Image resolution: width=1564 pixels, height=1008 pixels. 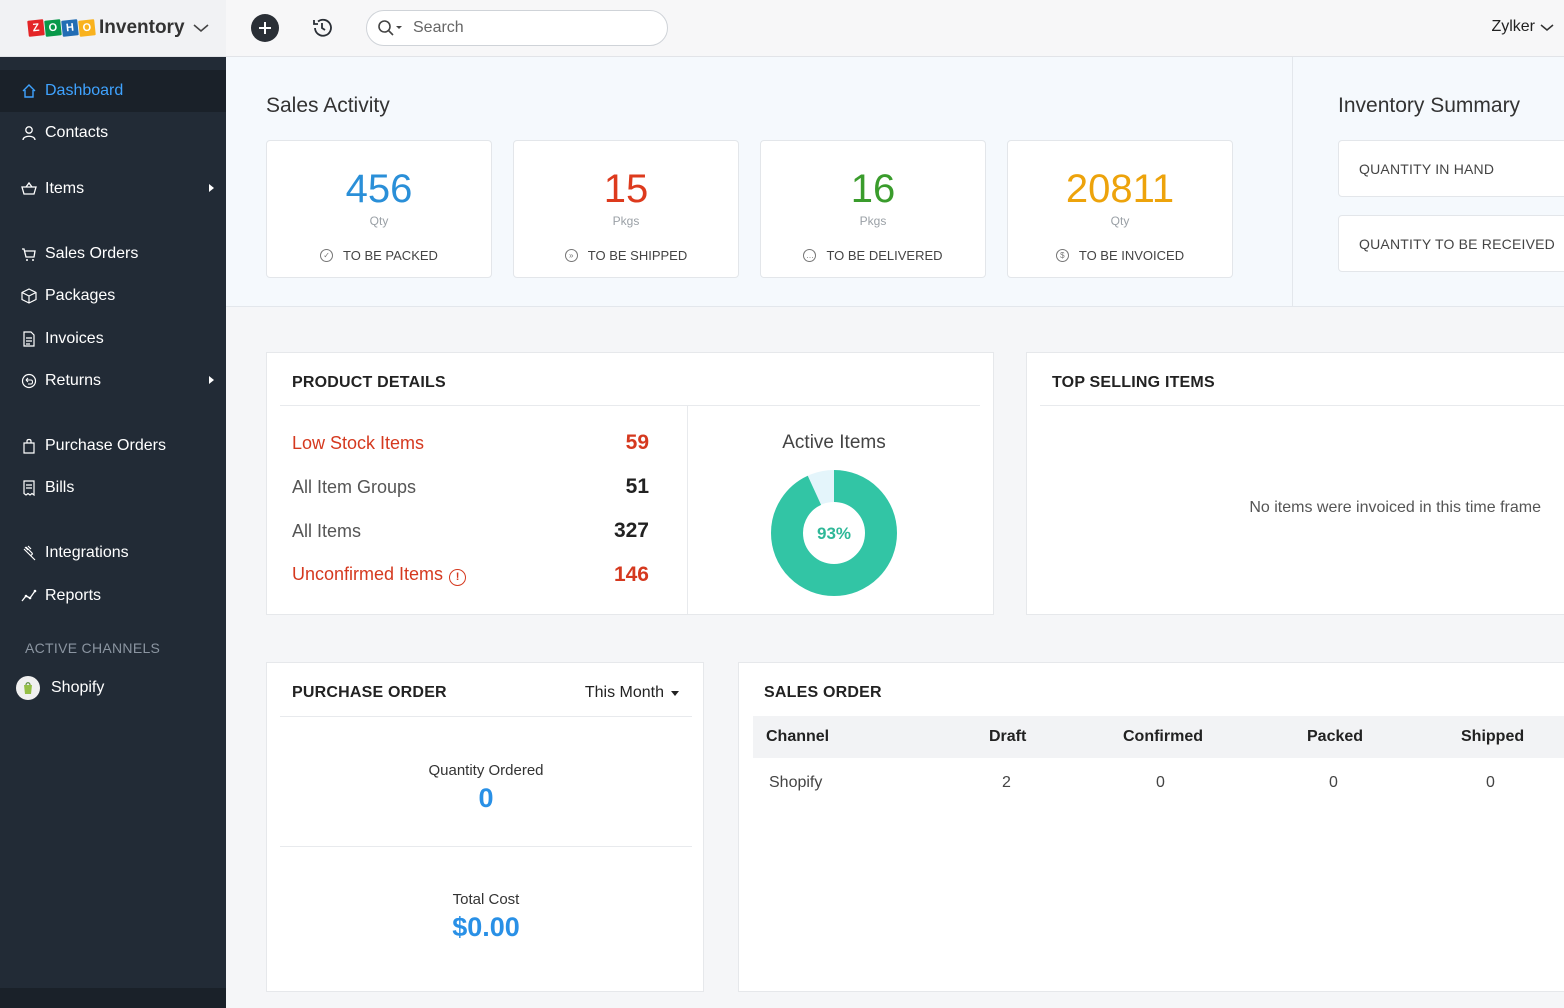 I want to click on sidebar-item-packages: Packages, so click(x=113, y=296).